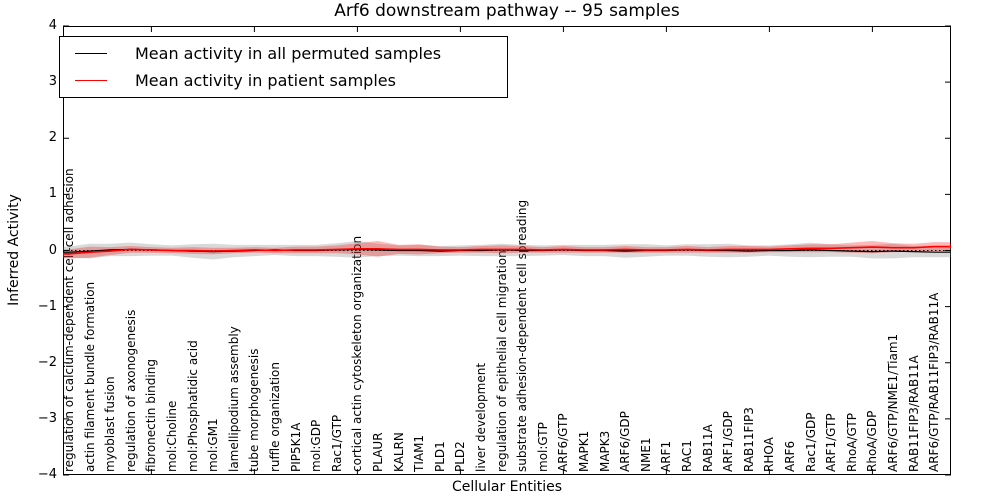 The height and width of the screenshot is (500, 1000). Describe the element at coordinates (265, 80) in the screenshot. I see `legend-label-patient: Mean activity in patient samples` at that location.